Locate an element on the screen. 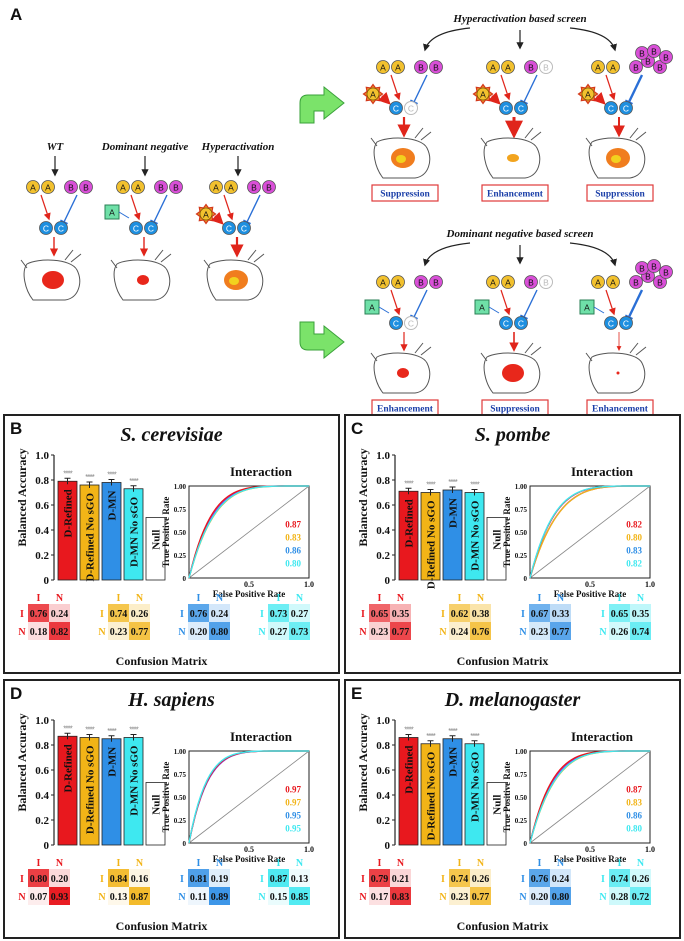 This screenshot has height=941, width=684. roc-y-tick: 1.00 is located at coordinates (521, 752).